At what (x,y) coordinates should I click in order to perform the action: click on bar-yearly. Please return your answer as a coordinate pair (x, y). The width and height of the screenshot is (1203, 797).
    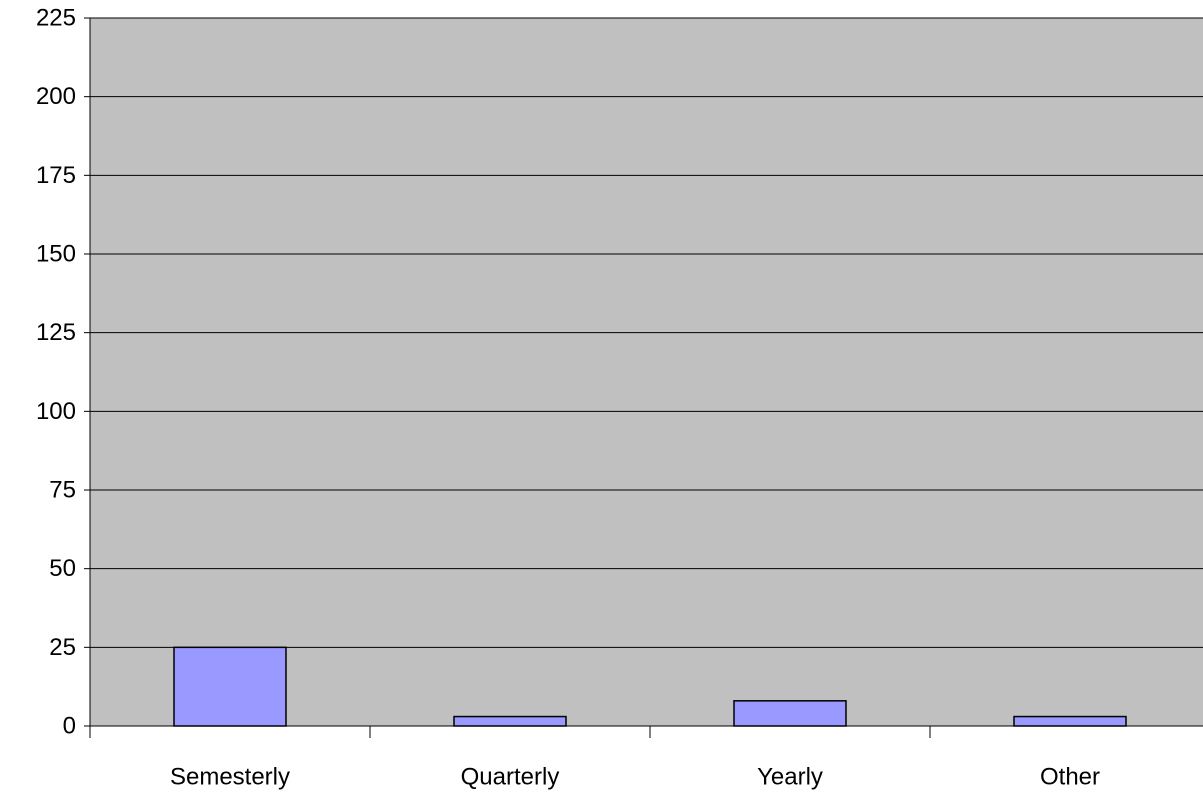
    Looking at the image, I should click on (790, 713).